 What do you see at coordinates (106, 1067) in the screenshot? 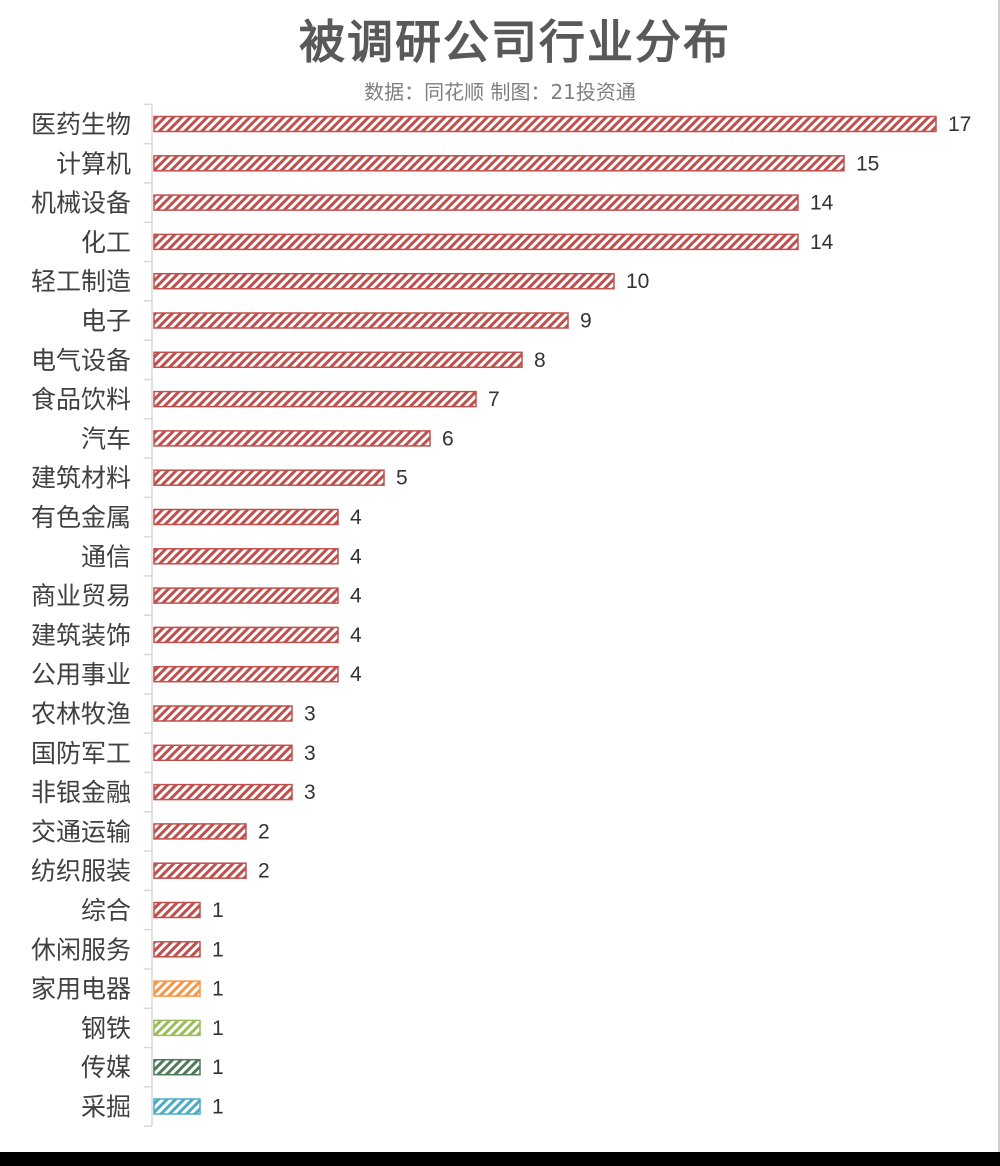
I see `category-label: 传媒` at bounding box center [106, 1067].